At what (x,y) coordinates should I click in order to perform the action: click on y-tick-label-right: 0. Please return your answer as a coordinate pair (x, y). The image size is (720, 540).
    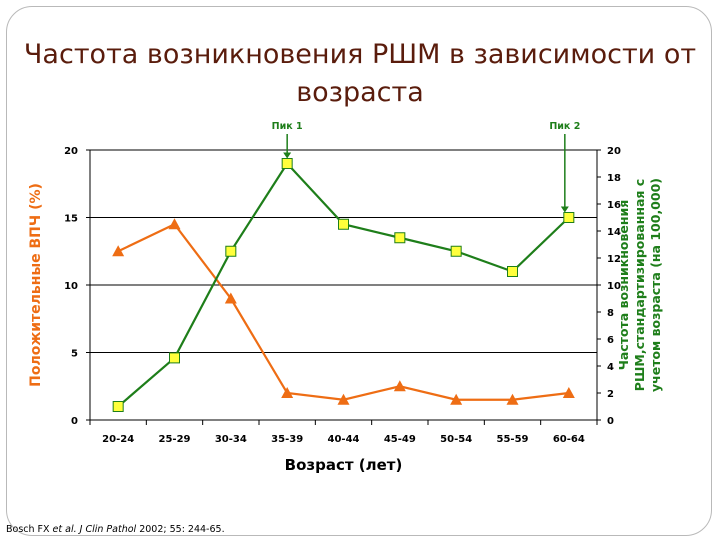
    Looking at the image, I should click on (610, 421).